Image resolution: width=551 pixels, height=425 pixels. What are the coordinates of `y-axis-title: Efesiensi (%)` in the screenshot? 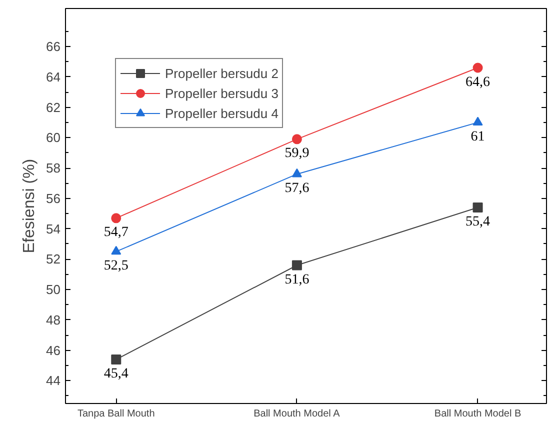 It's located at (29, 206).